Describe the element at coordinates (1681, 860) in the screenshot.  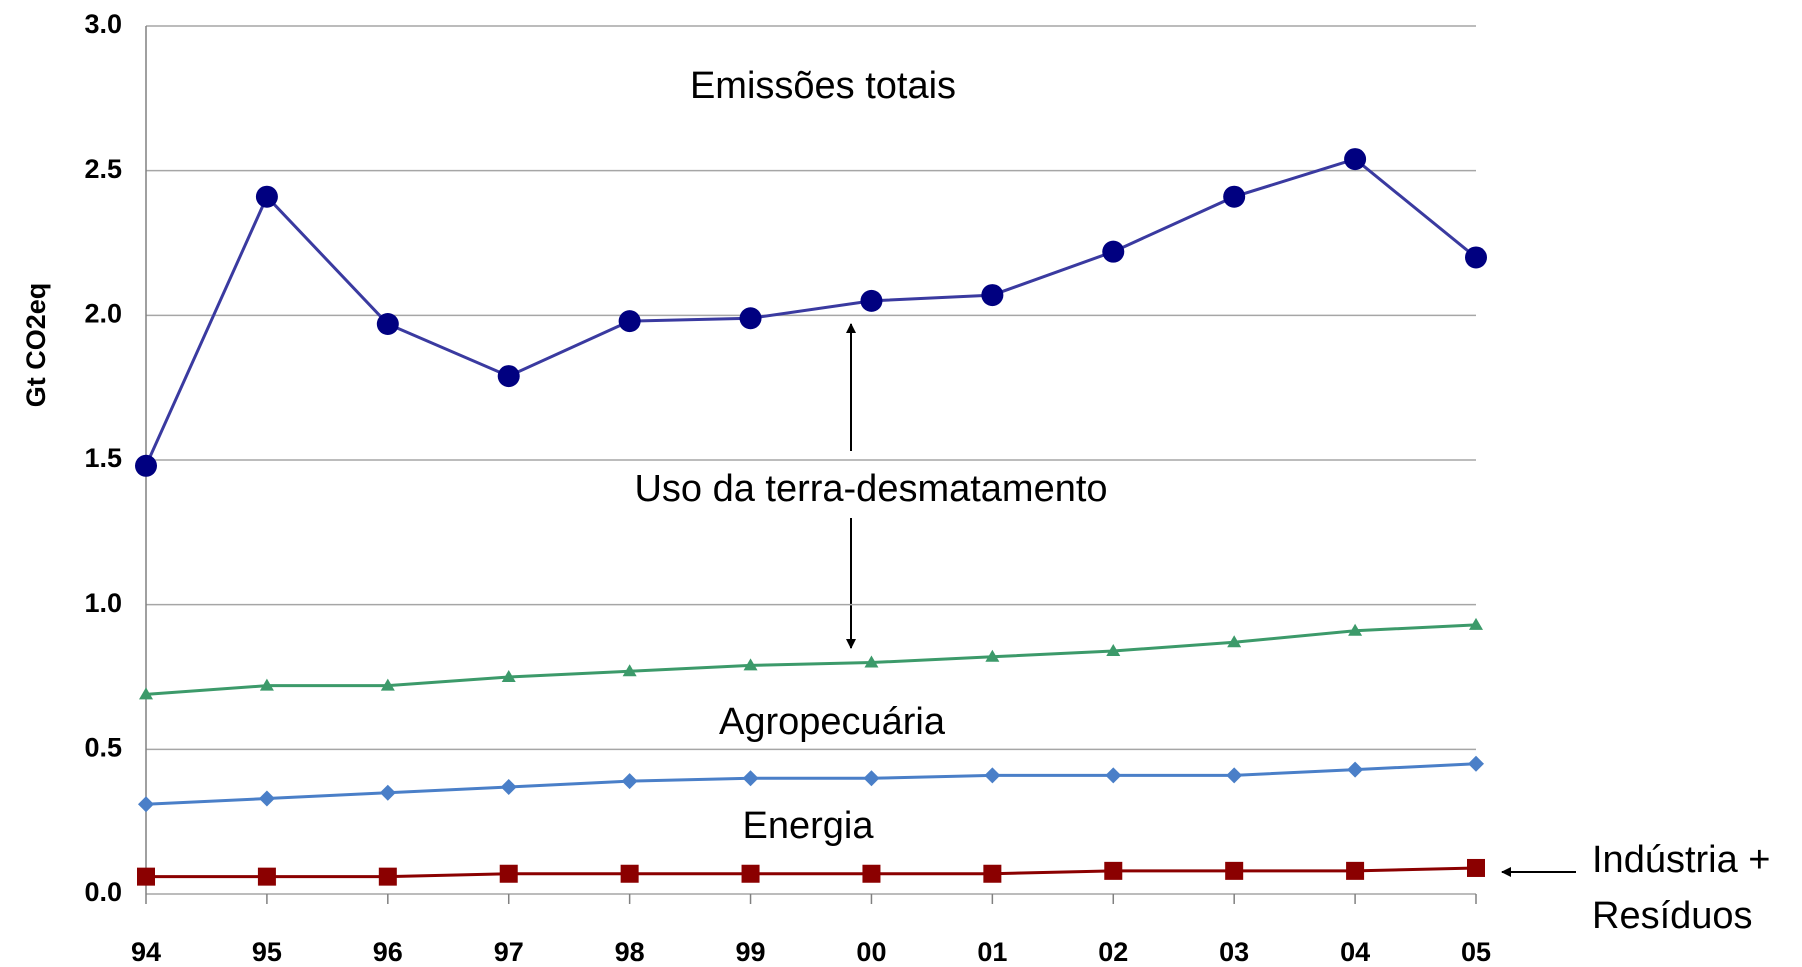
I see `annotation: Indústria +` at that location.